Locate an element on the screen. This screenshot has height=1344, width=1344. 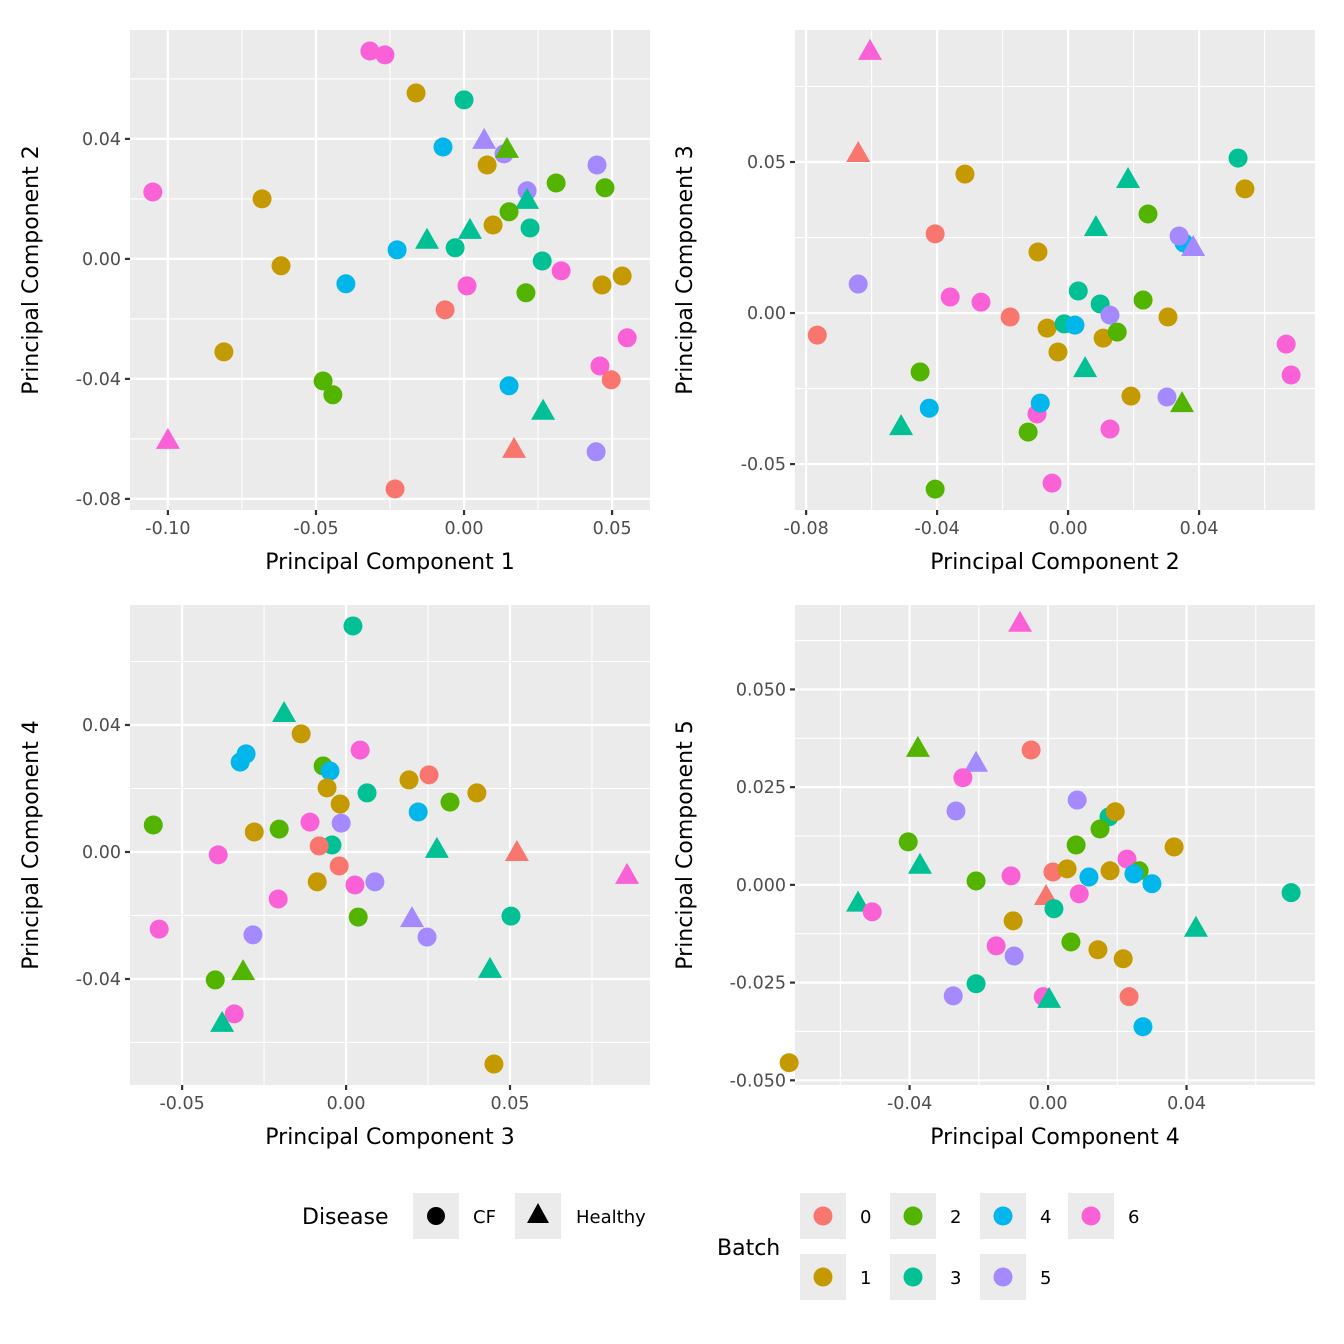
y-tick-label: -0.025 is located at coordinates (758, 984).